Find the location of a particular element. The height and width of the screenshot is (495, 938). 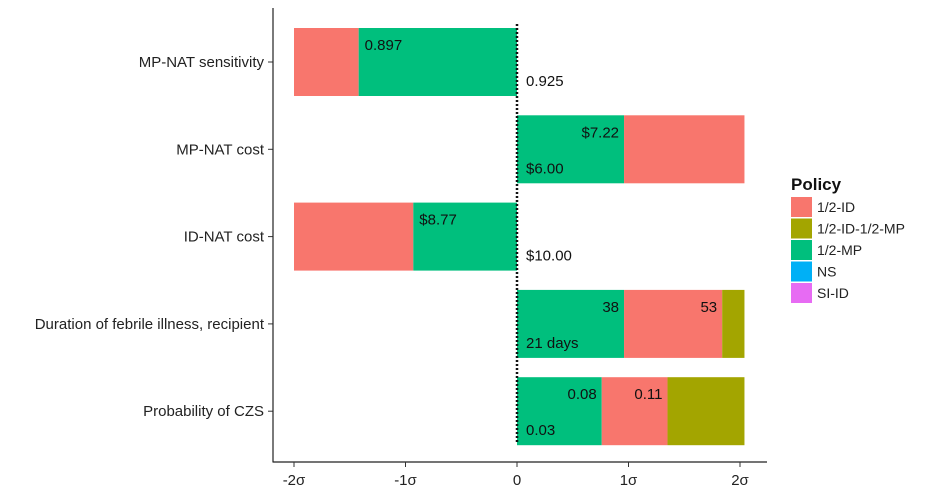

baseline-label-id-nat-cost: $10.00 is located at coordinates (549, 256).